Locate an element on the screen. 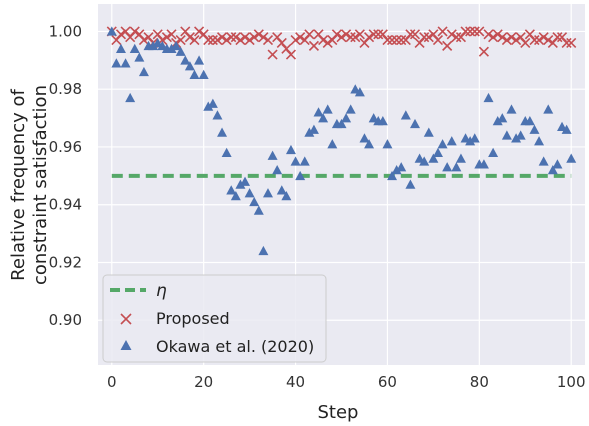 The width and height of the screenshot is (589, 426). x-tick-label: 20 is located at coordinates (203, 382).